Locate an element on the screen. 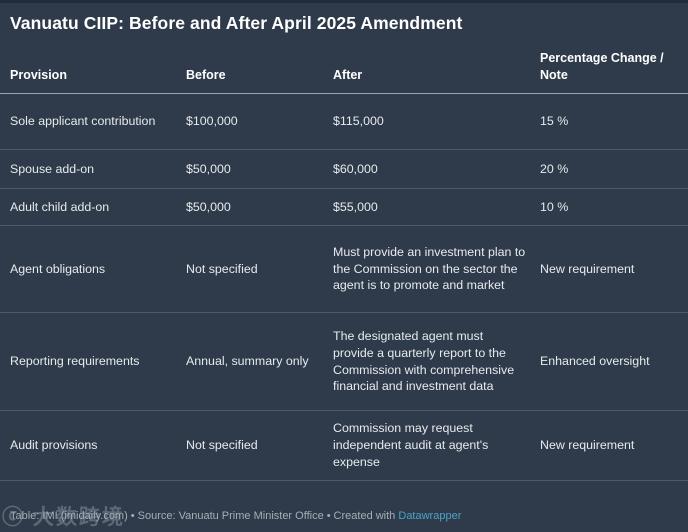 This screenshot has width=688, height=532. datawrapper-link: Datawrapper is located at coordinates (430, 516).